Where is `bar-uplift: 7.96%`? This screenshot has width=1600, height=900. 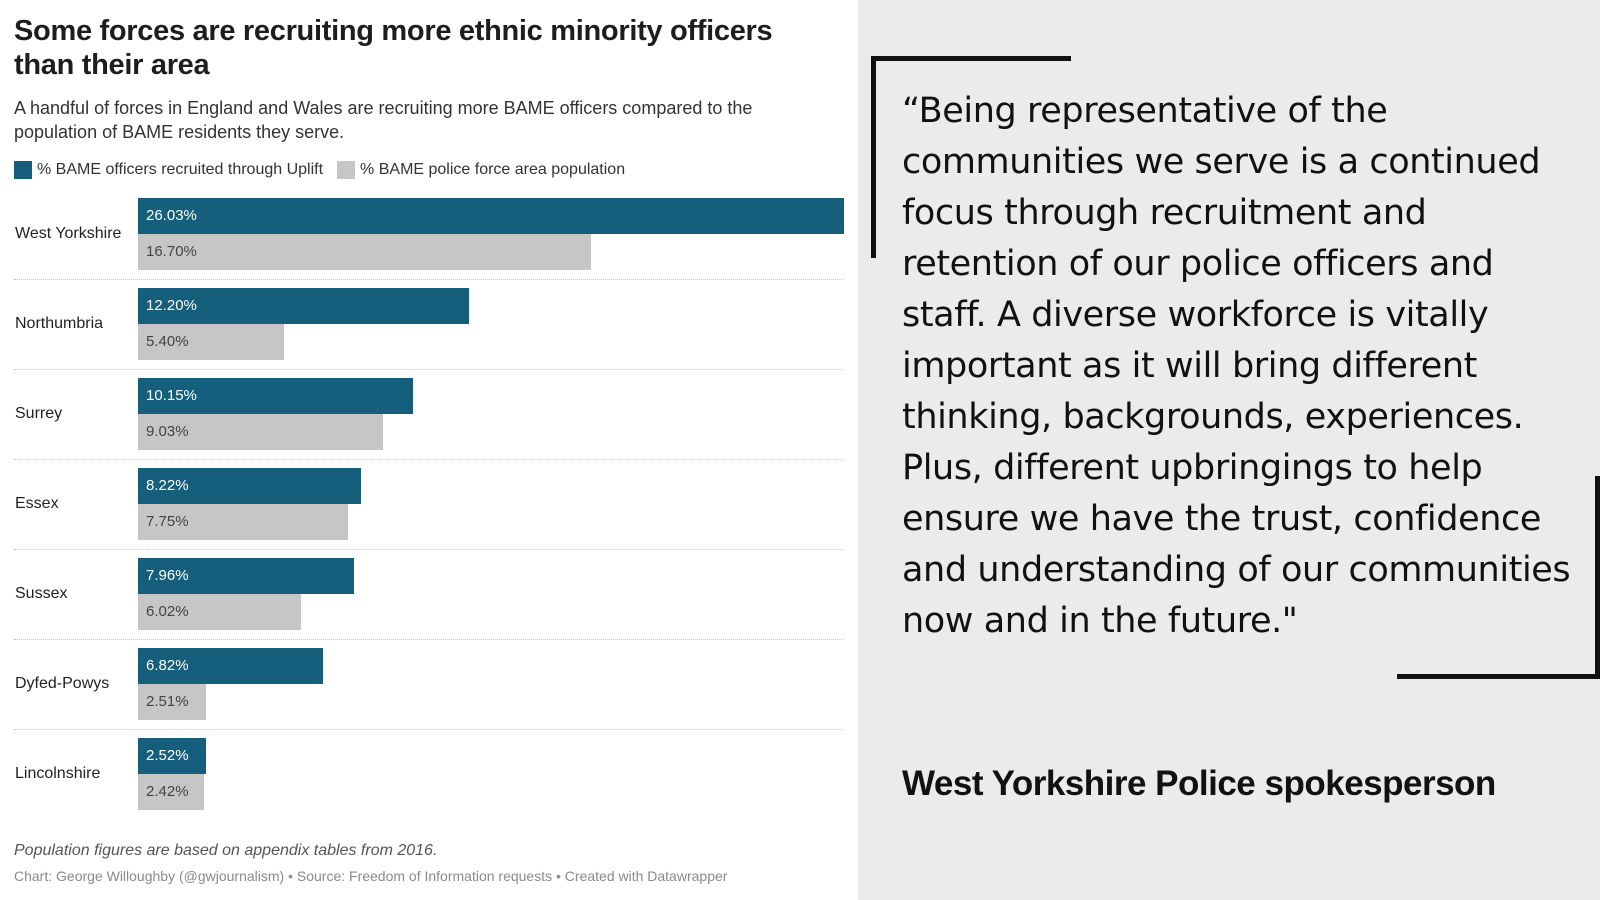 bar-uplift: 7.96% is located at coordinates (246, 576).